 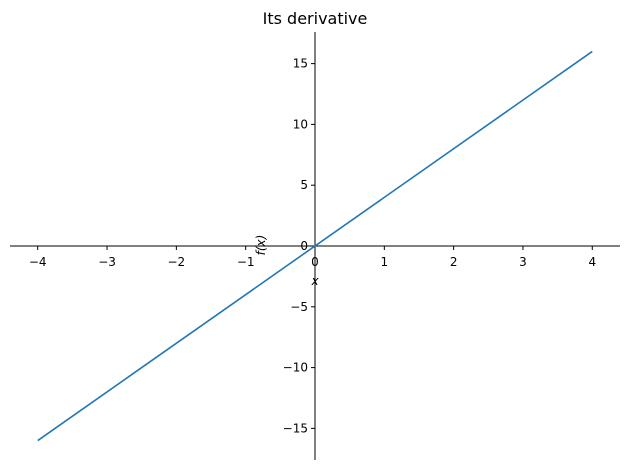 I want to click on y-tick-label: −15, so click(x=295, y=428).